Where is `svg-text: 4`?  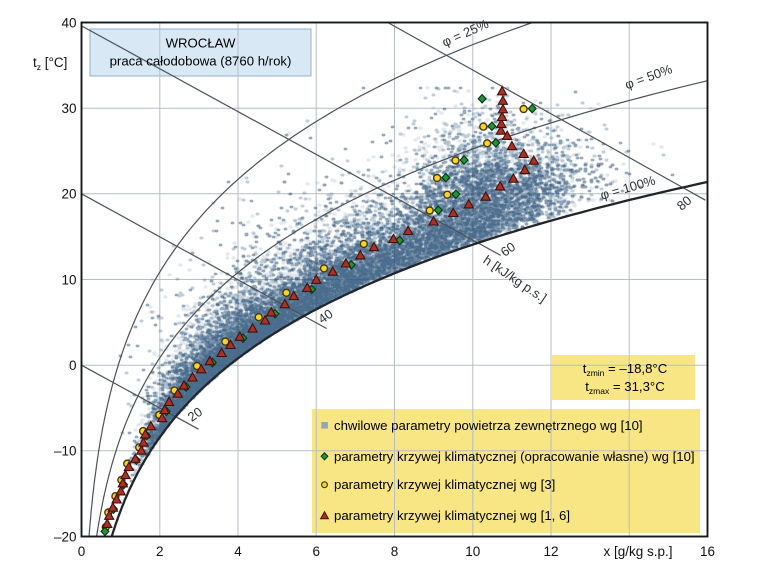
svg-text: 4 is located at coordinates (238, 551).